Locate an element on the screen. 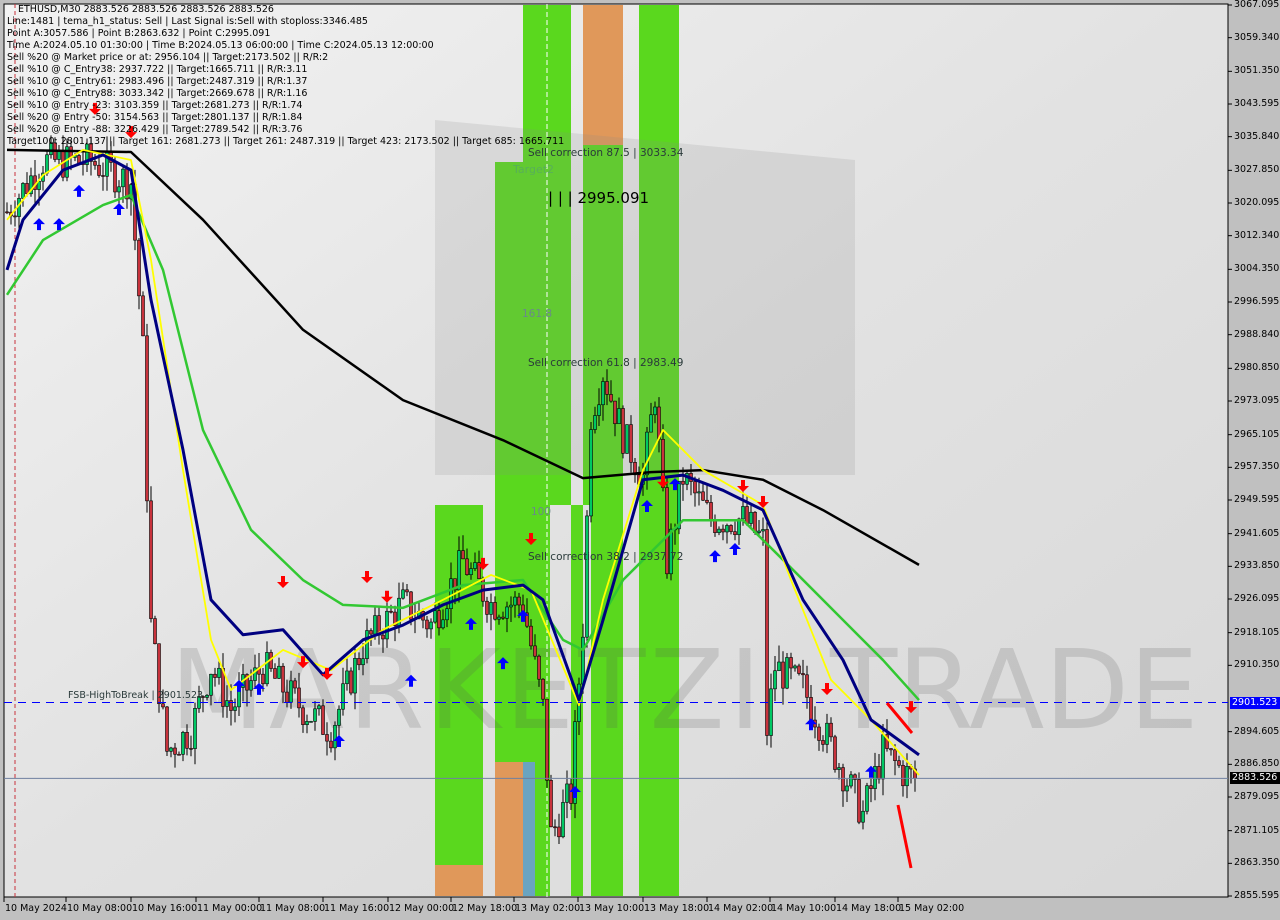  time-tick-label: 11 May 16:00 is located at coordinates (357, 908).